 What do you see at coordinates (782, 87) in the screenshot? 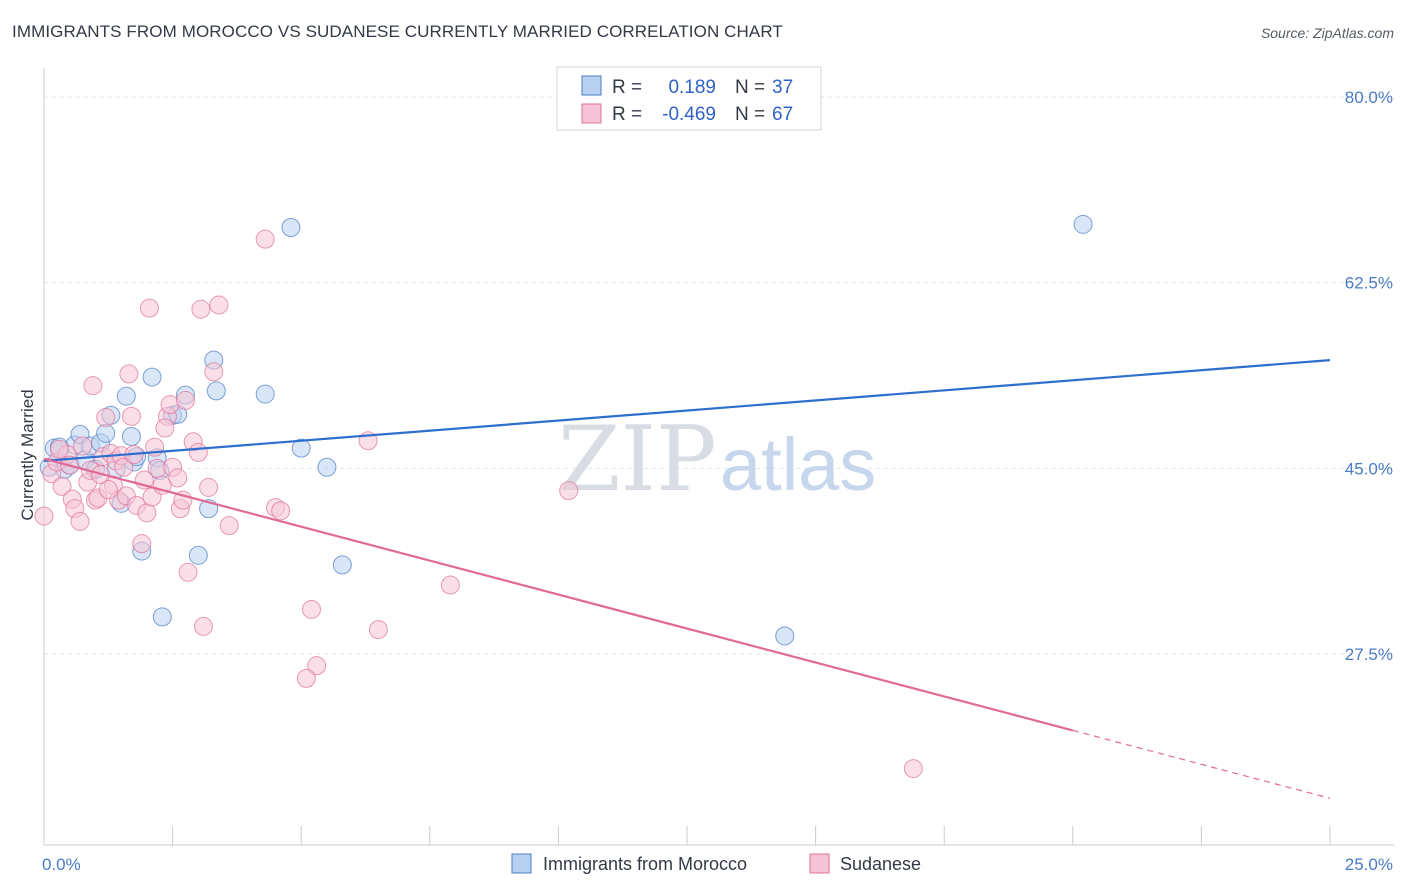
I see `legend-n-value-morocco: 37` at bounding box center [782, 87].